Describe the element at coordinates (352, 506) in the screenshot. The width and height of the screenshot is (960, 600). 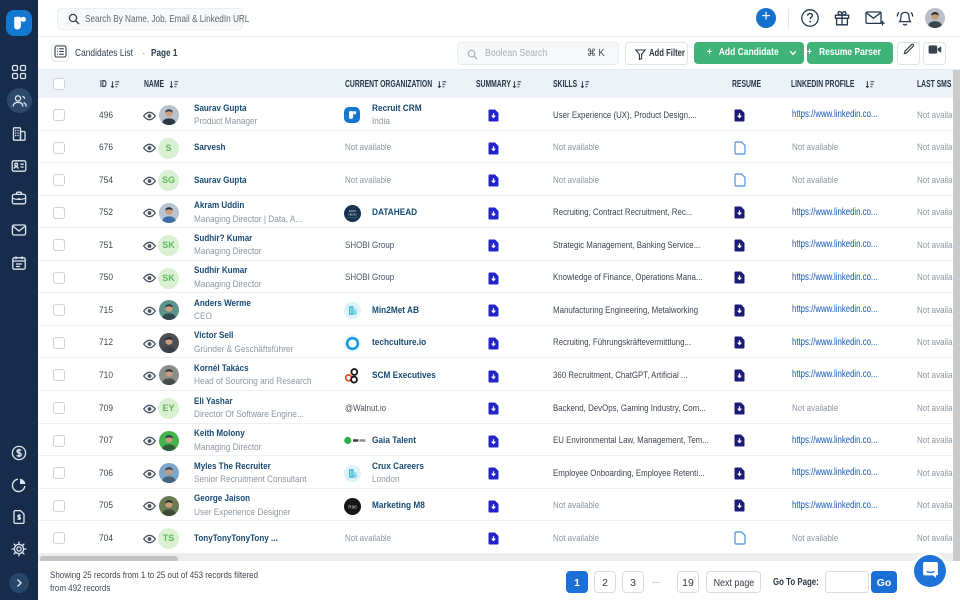
I see `svg-text: R98` at that location.